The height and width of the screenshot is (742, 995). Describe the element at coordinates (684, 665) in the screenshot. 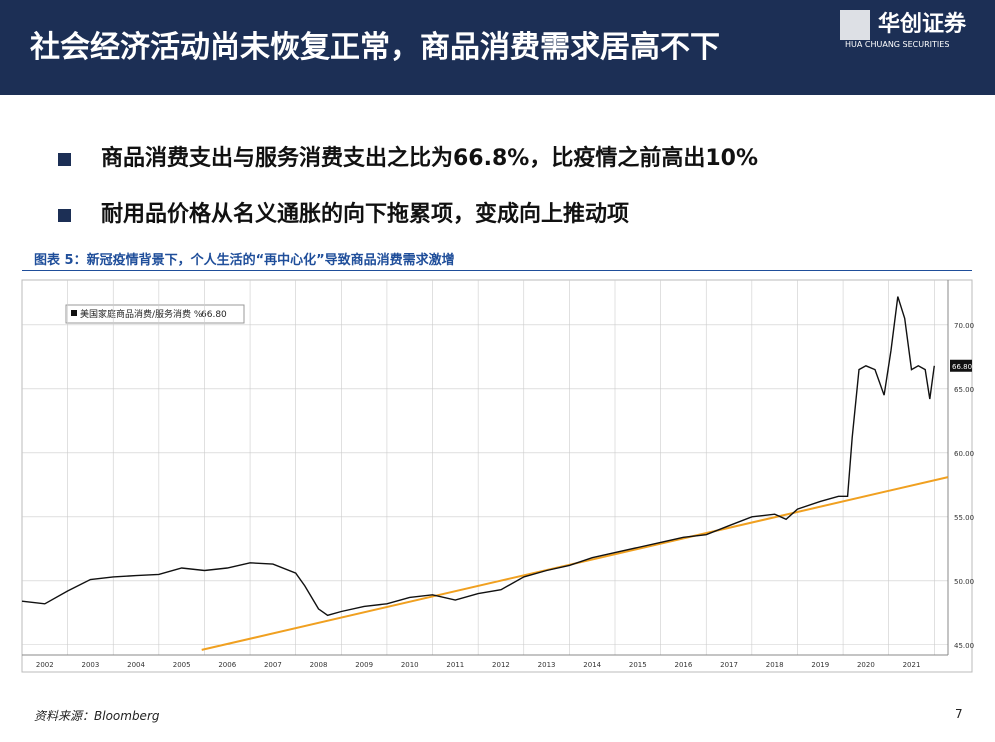

I see `x-tick-label: 2016` at that location.